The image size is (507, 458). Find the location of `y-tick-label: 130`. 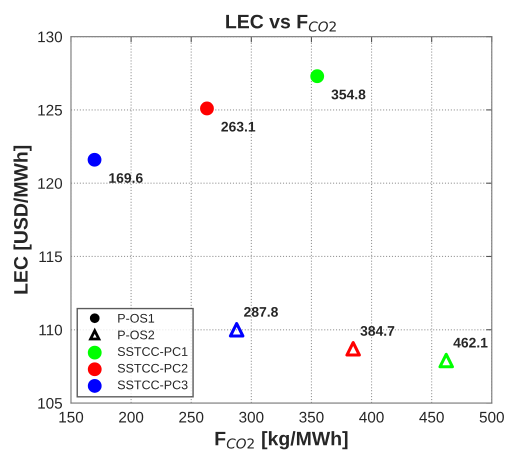

y-tick-label: 130 is located at coordinates (50, 37).